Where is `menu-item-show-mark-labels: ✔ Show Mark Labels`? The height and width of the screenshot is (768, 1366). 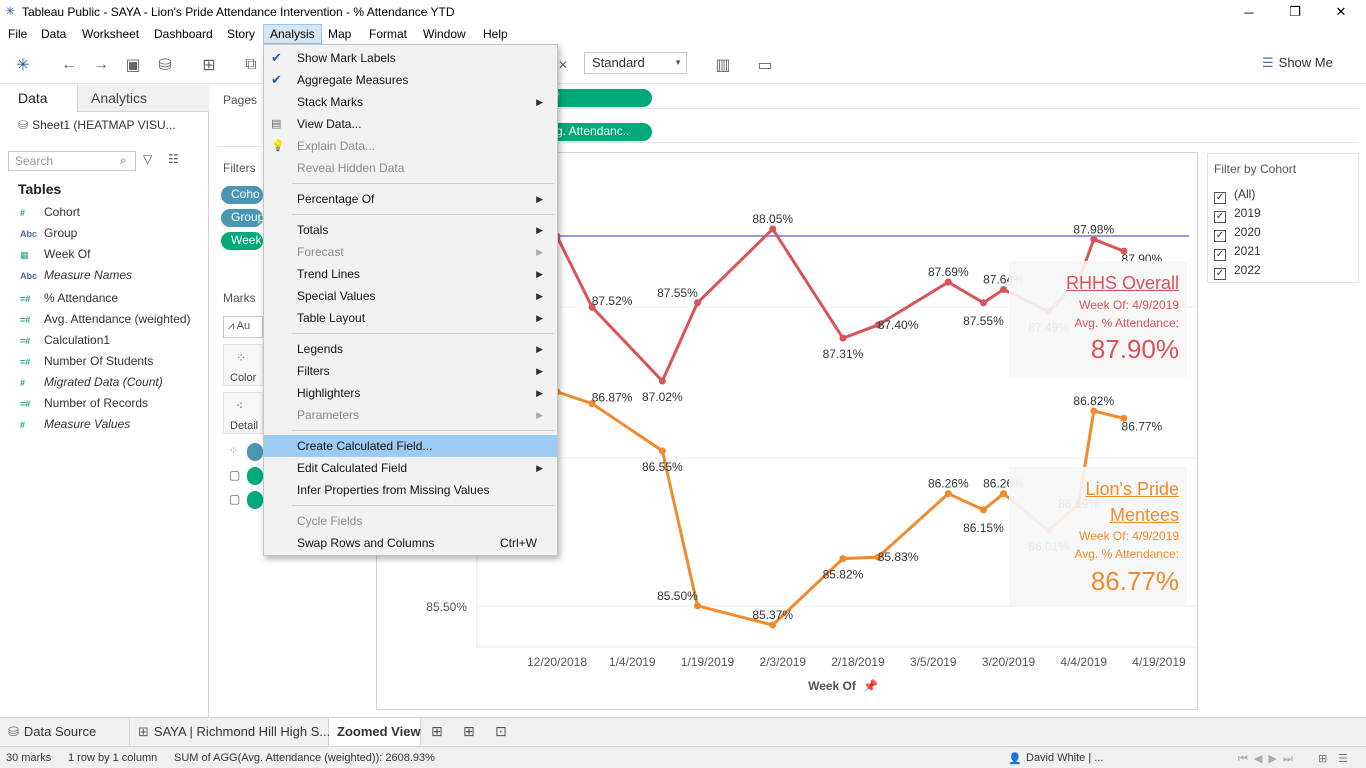 menu-item-show-mark-labels: ✔ Show Mark Labels is located at coordinates (410, 58).